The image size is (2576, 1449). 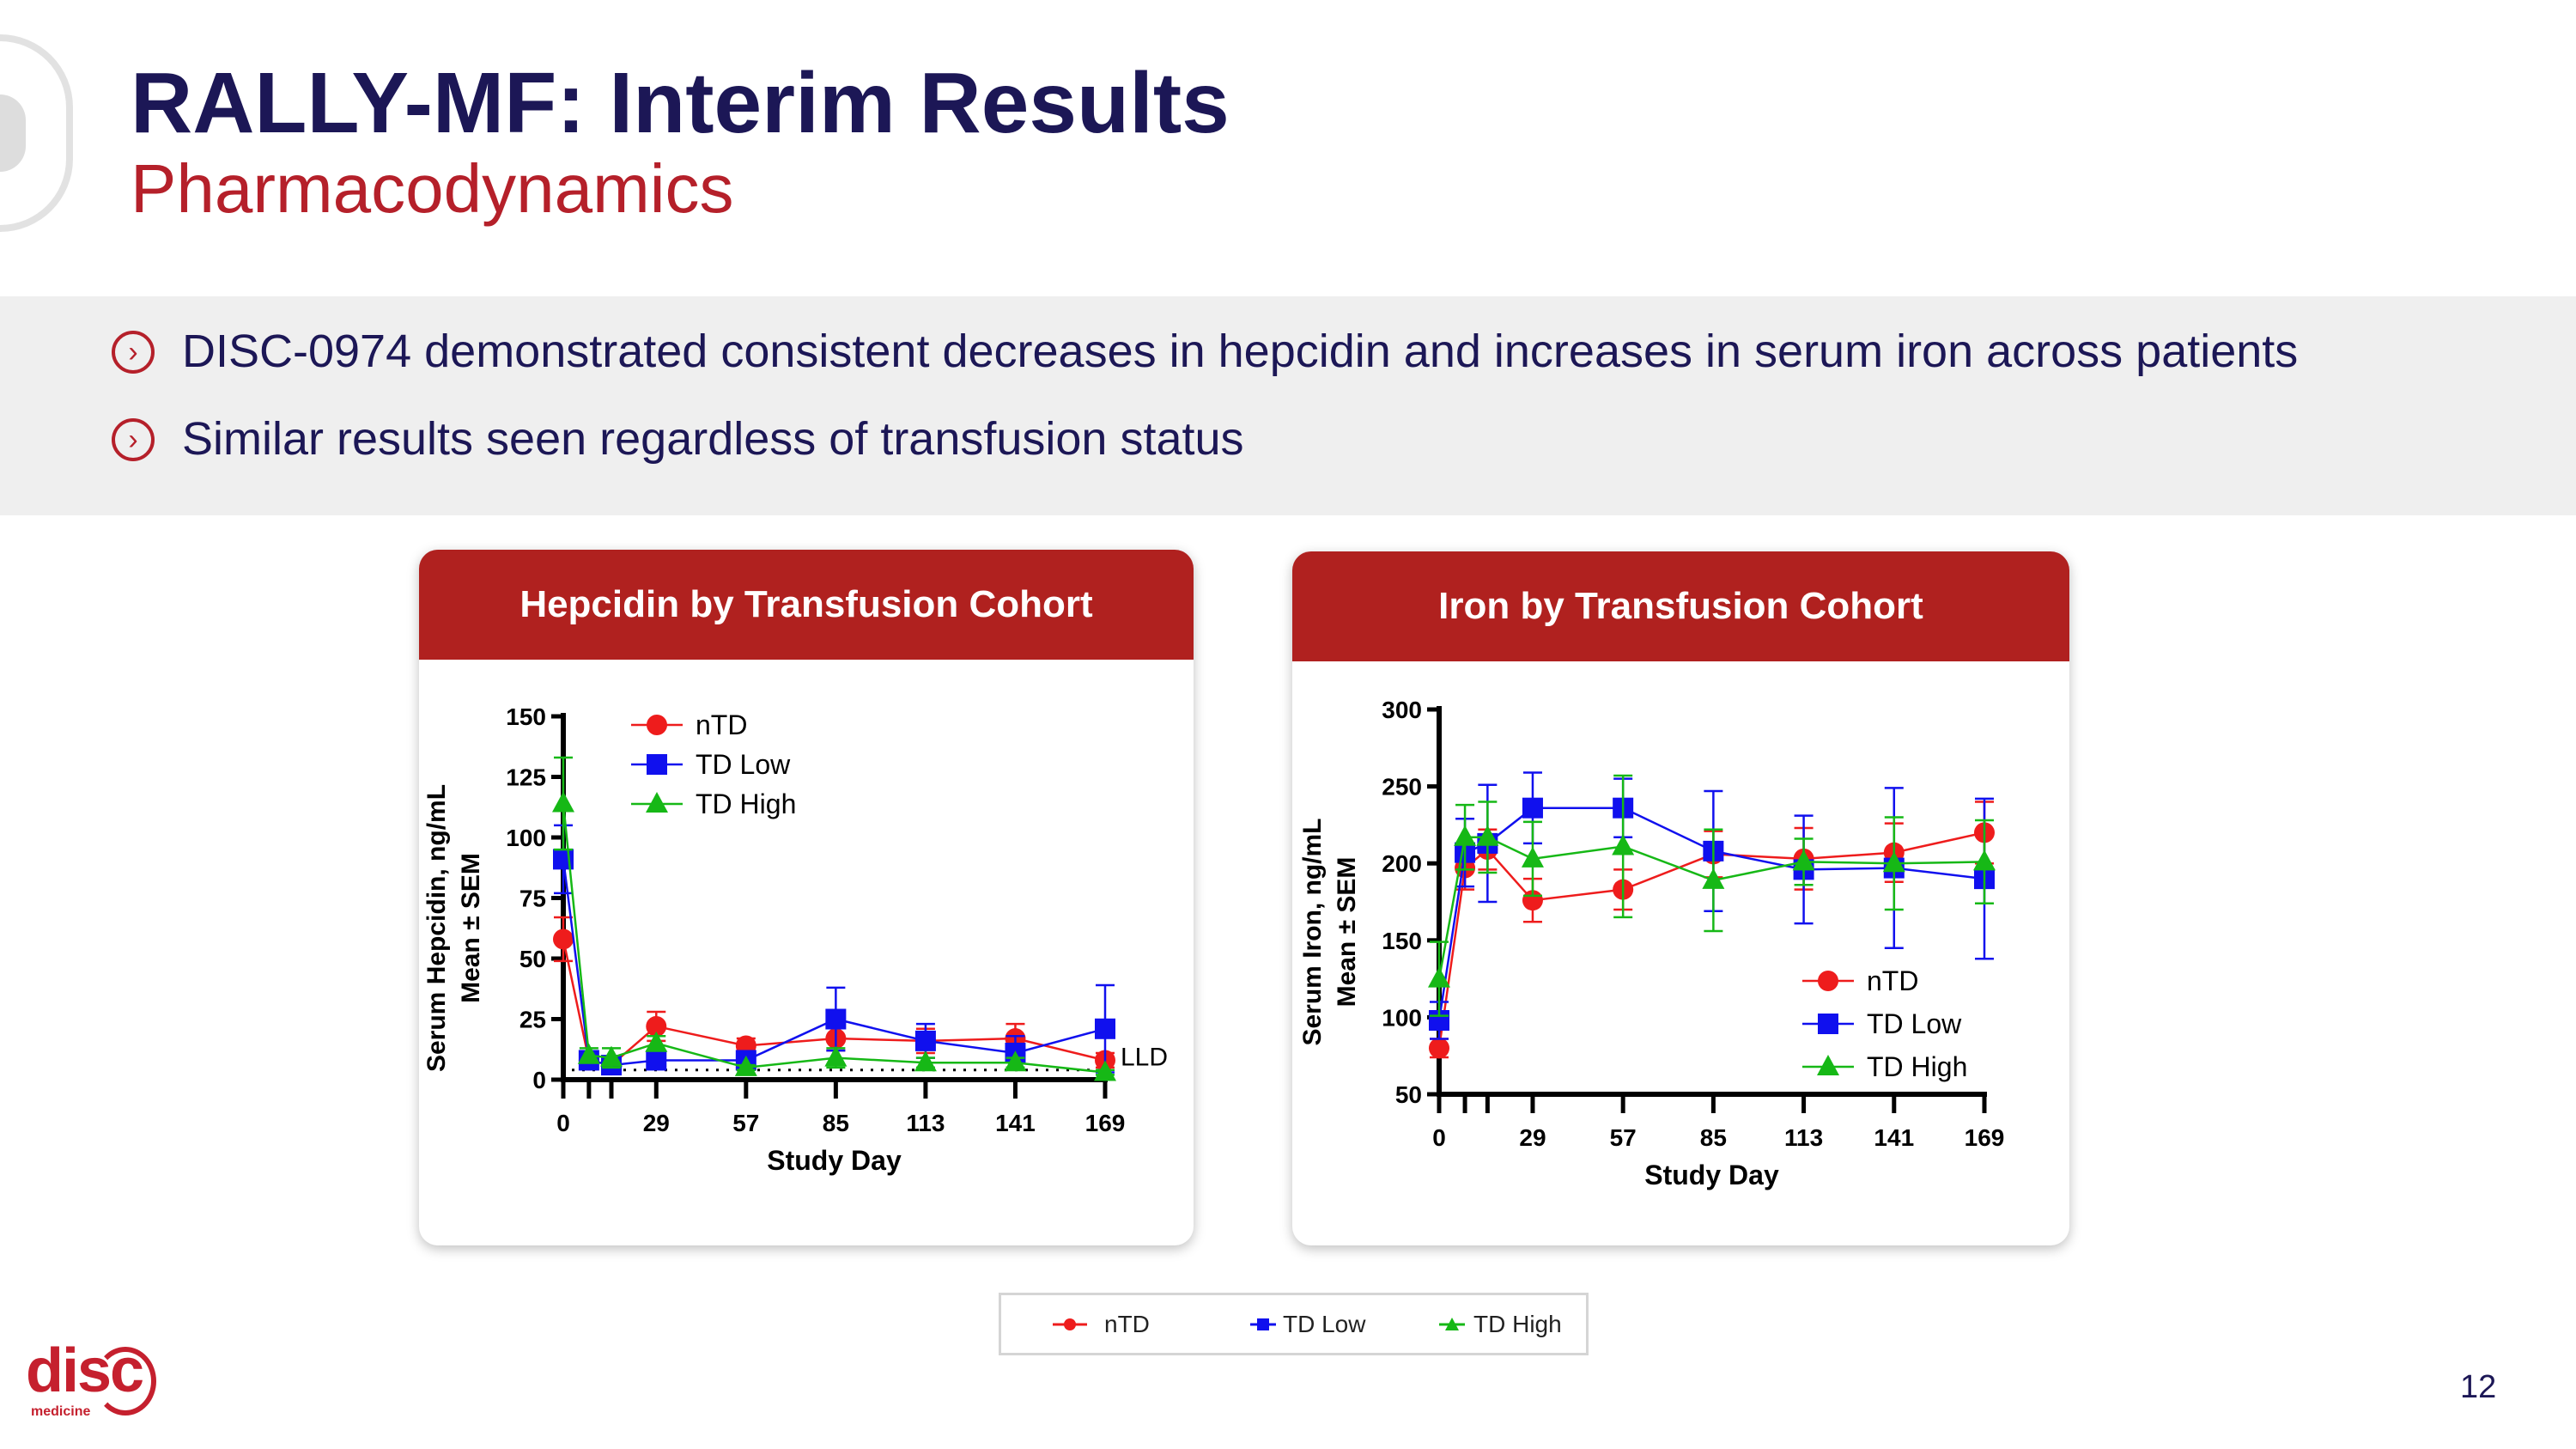 I want to click on page-number: 12, so click(x=2478, y=1387).